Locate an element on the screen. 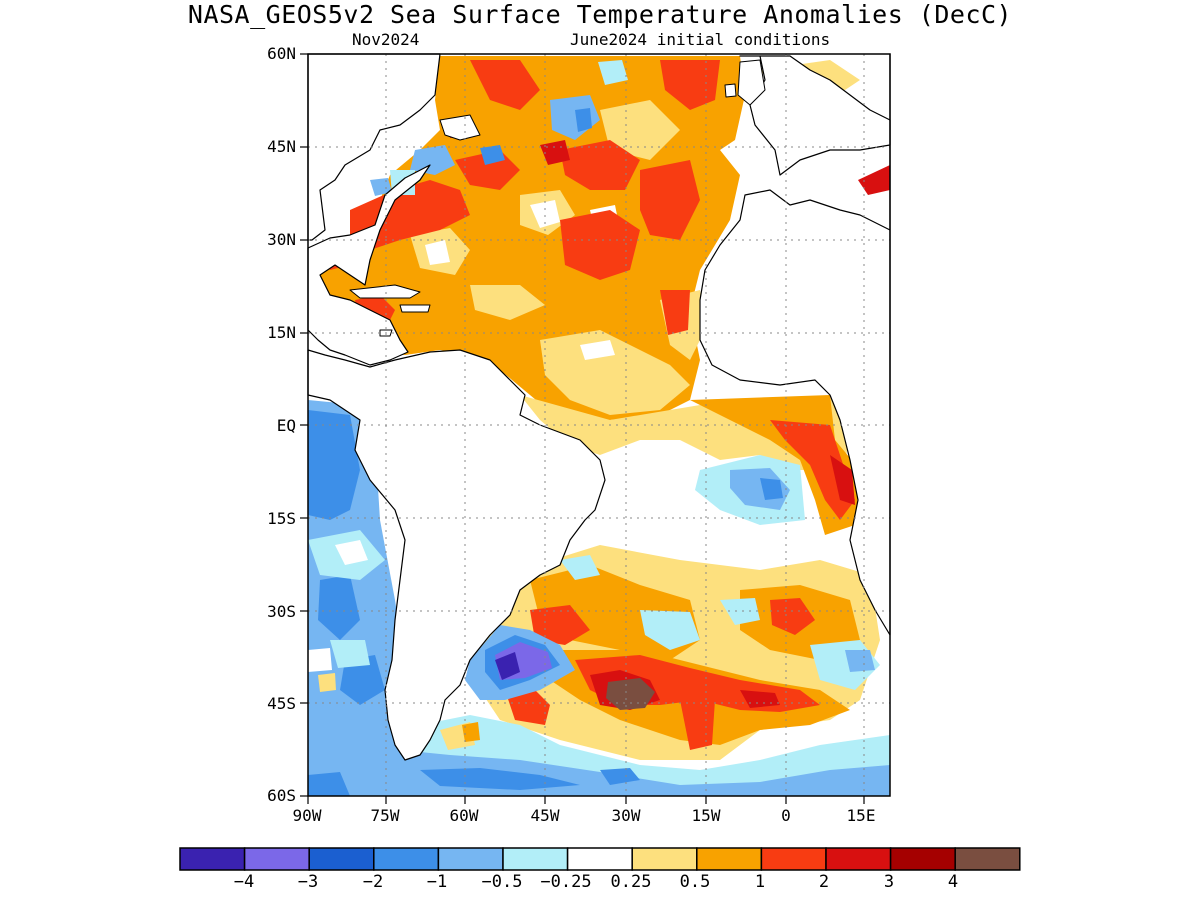 The width and height of the screenshot is (1200, 900). colorbar-label: 0.5 is located at coordinates (695, 882).